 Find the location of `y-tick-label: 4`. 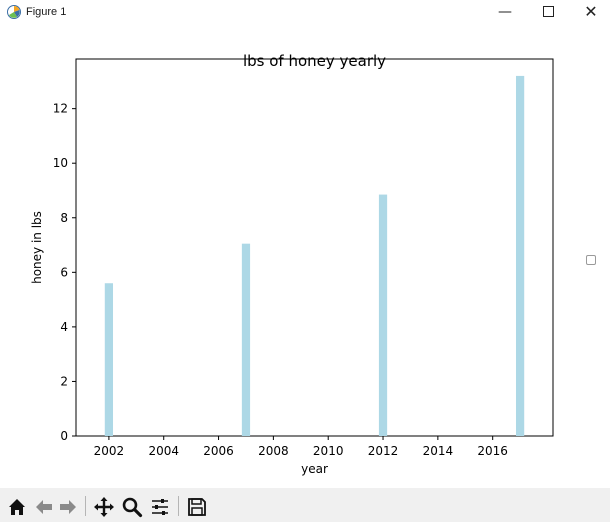

y-tick-label: 4 is located at coordinates (64, 327).